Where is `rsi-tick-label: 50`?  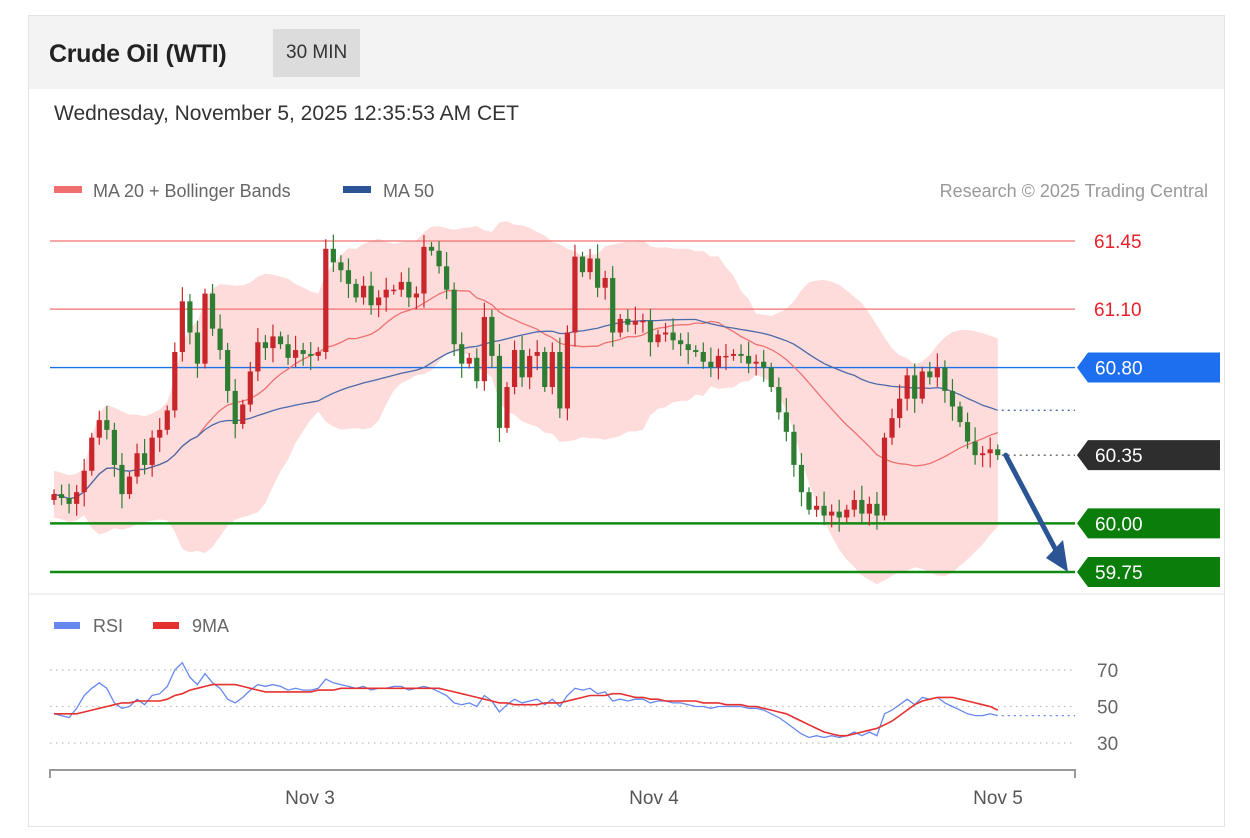 rsi-tick-label: 50 is located at coordinates (1107, 708).